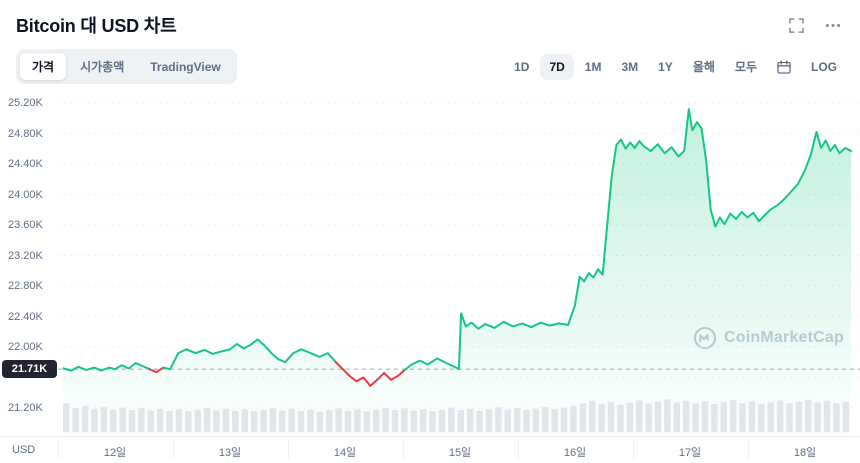  Describe the element at coordinates (24, 450) in the screenshot. I see `currency-label: USD` at that location.